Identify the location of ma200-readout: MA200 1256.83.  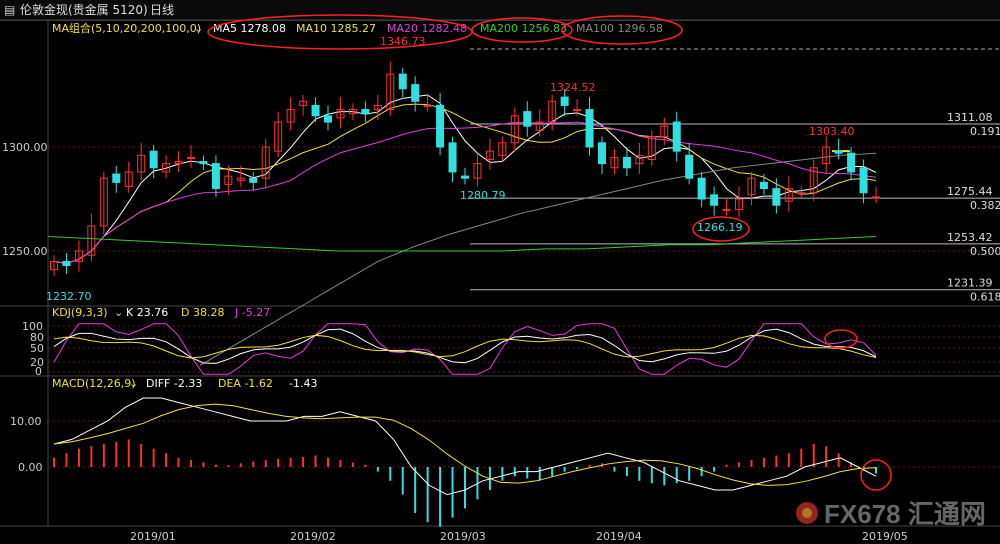
(523, 28).